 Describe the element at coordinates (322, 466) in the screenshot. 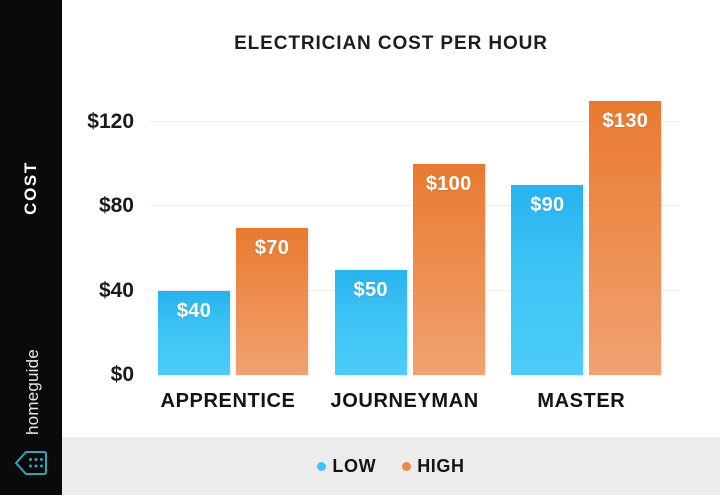

I see `legend-dot-low` at that location.